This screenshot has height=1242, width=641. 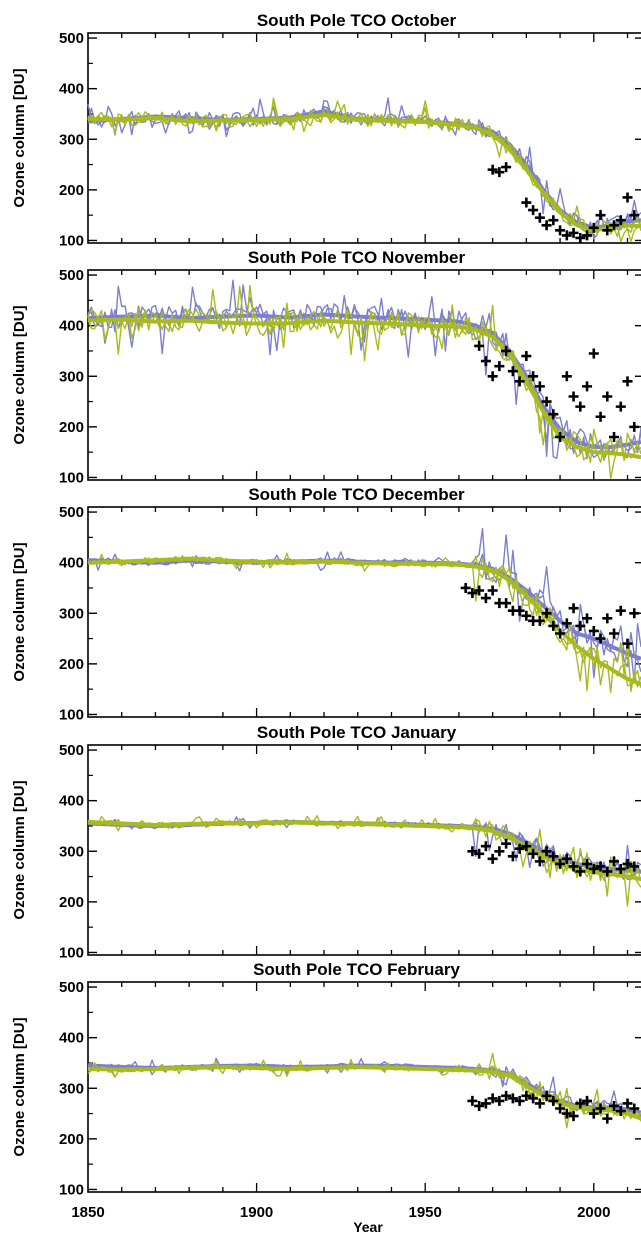 What do you see at coordinates (356, 969) in the screenshot?
I see `panel-title: South Pole TCO February` at bounding box center [356, 969].